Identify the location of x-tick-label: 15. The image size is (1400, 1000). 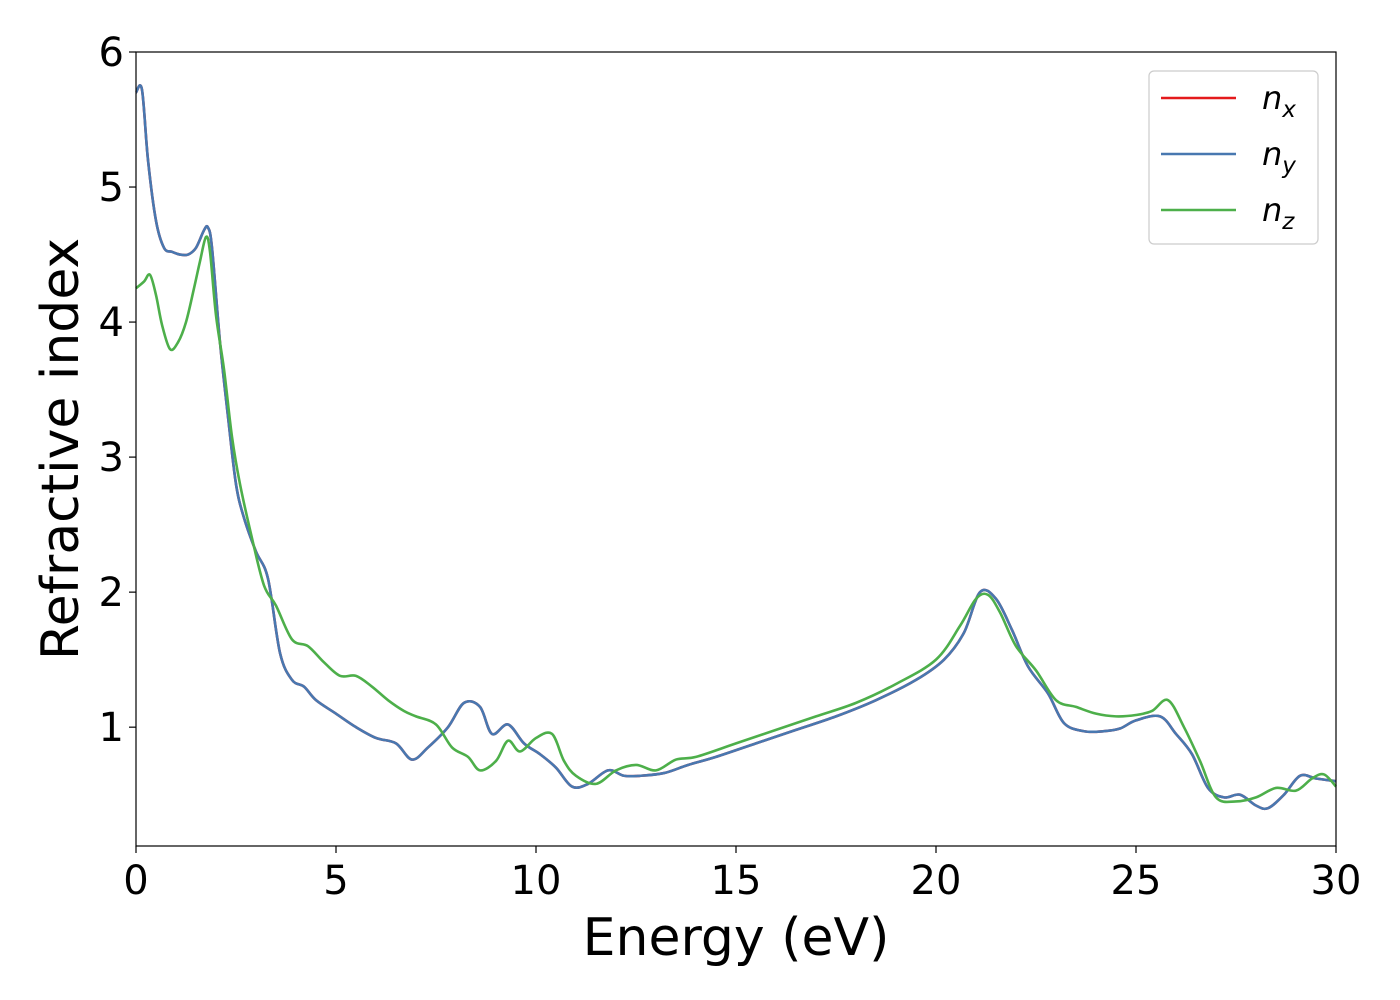
(736, 881).